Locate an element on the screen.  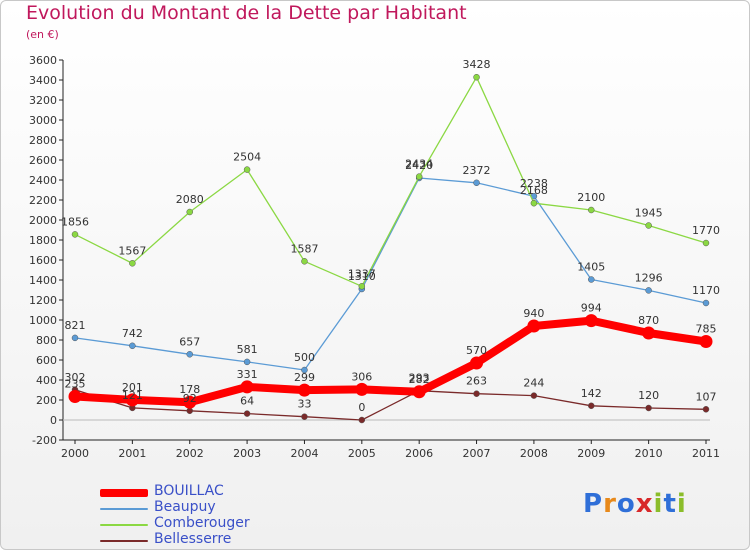
data-label-bouillac: 994 is located at coordinates (591, 308).